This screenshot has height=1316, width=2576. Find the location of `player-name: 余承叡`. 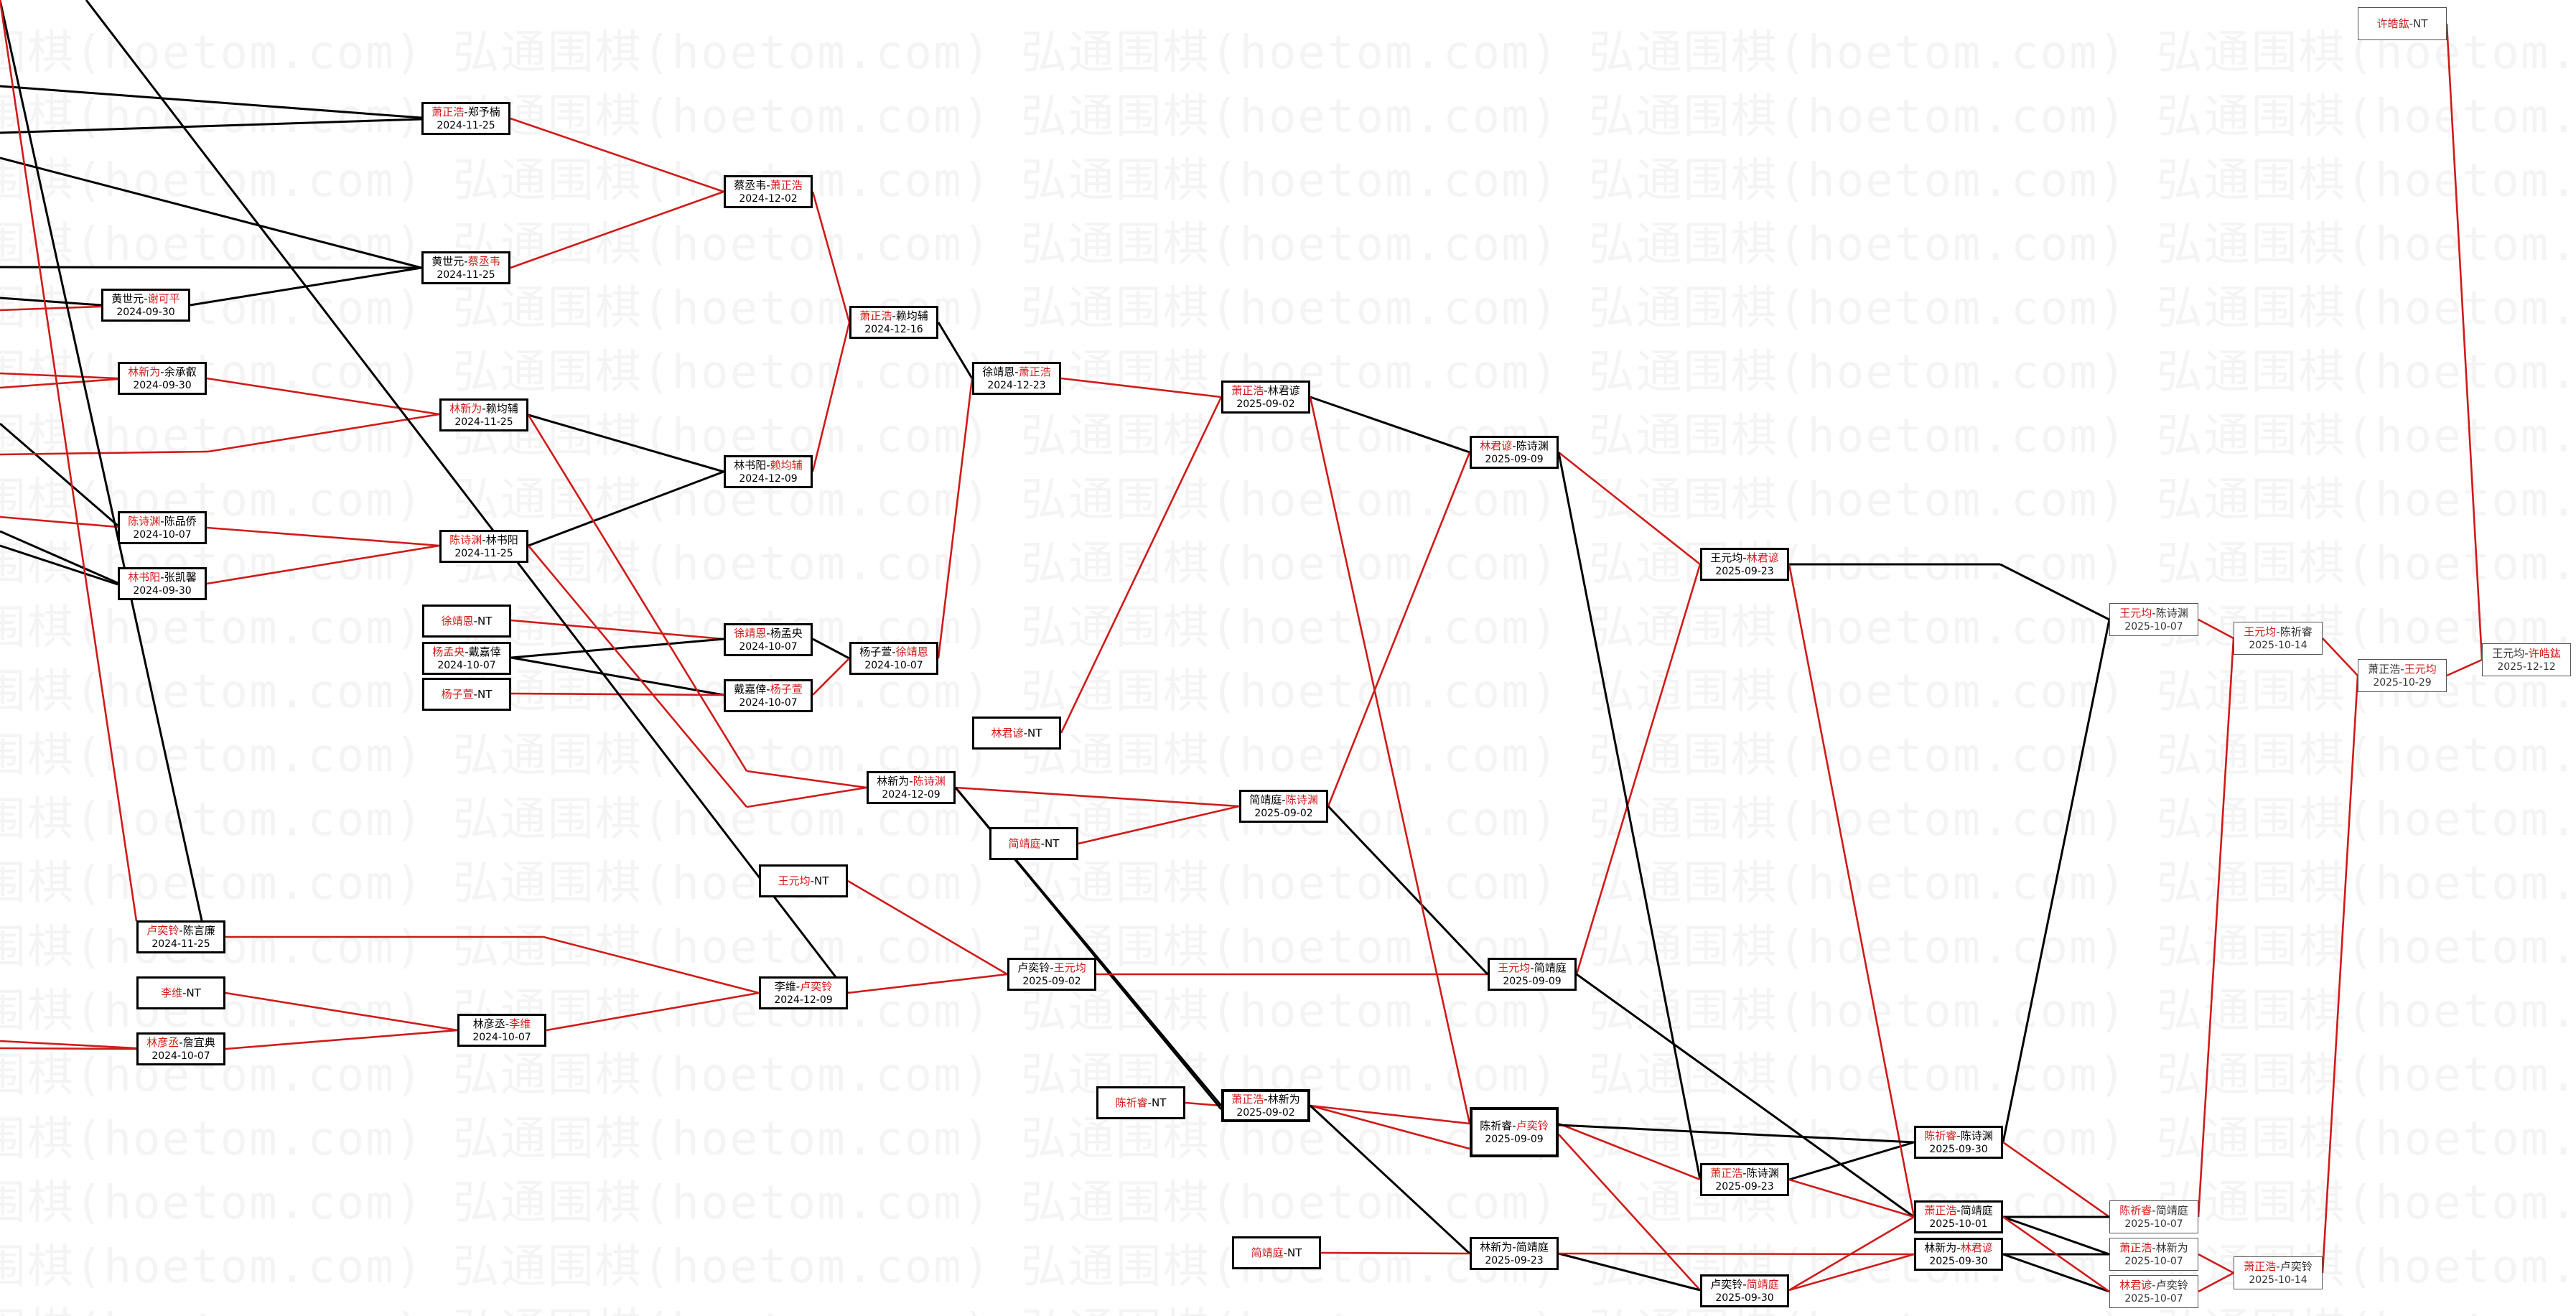

player-name: 余承叡 is located at coordinates (180, 371).